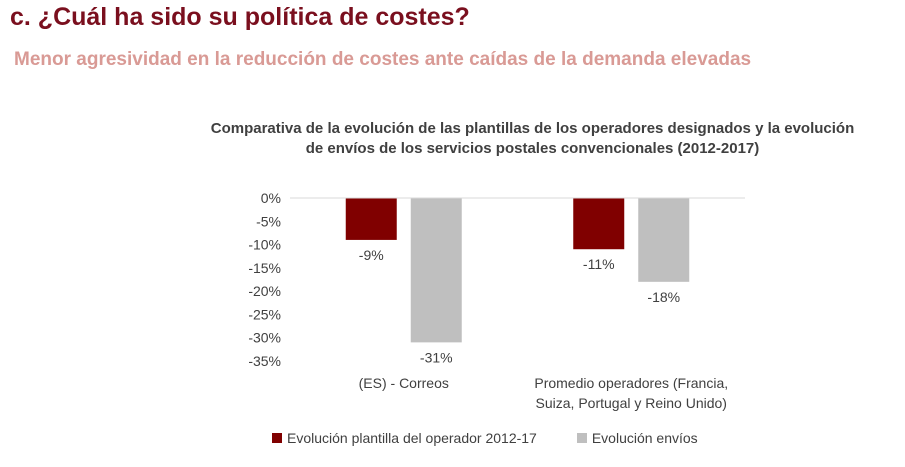 This screenshot has width=905, height=467. I want to click on data-label: -11%, so click(599, 264).